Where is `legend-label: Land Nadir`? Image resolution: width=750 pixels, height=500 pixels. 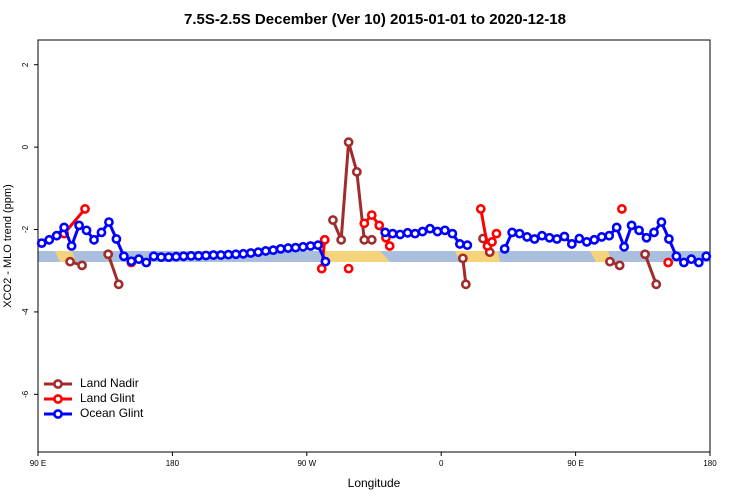
legend-label: Land Nadir is located at coordinates (109, 383).